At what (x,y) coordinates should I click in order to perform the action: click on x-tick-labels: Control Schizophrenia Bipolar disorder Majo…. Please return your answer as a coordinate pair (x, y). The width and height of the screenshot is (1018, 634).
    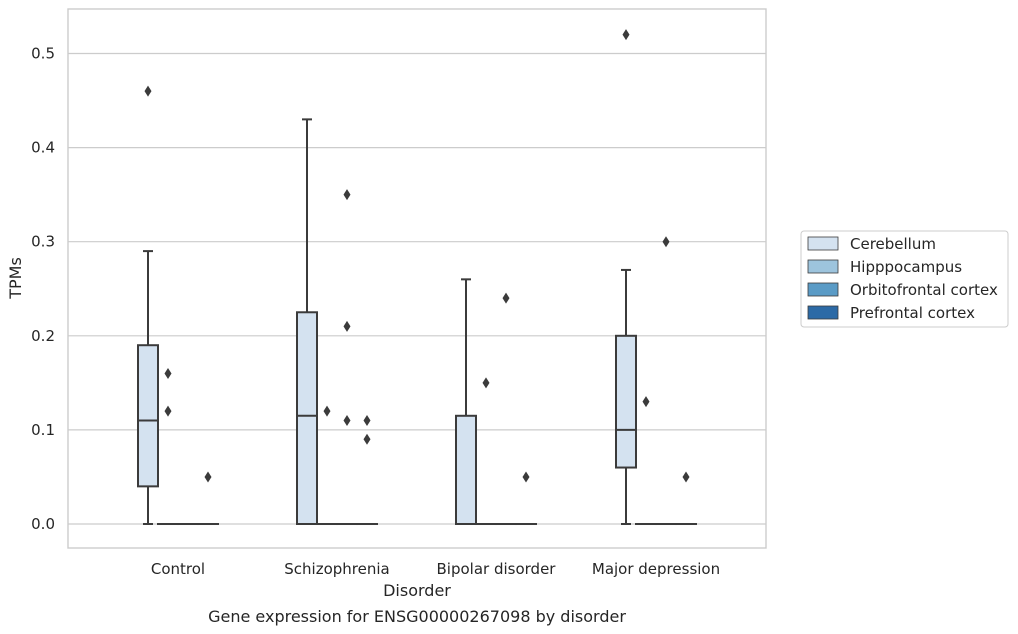
    Looking at the image, I should click on (435, 569).